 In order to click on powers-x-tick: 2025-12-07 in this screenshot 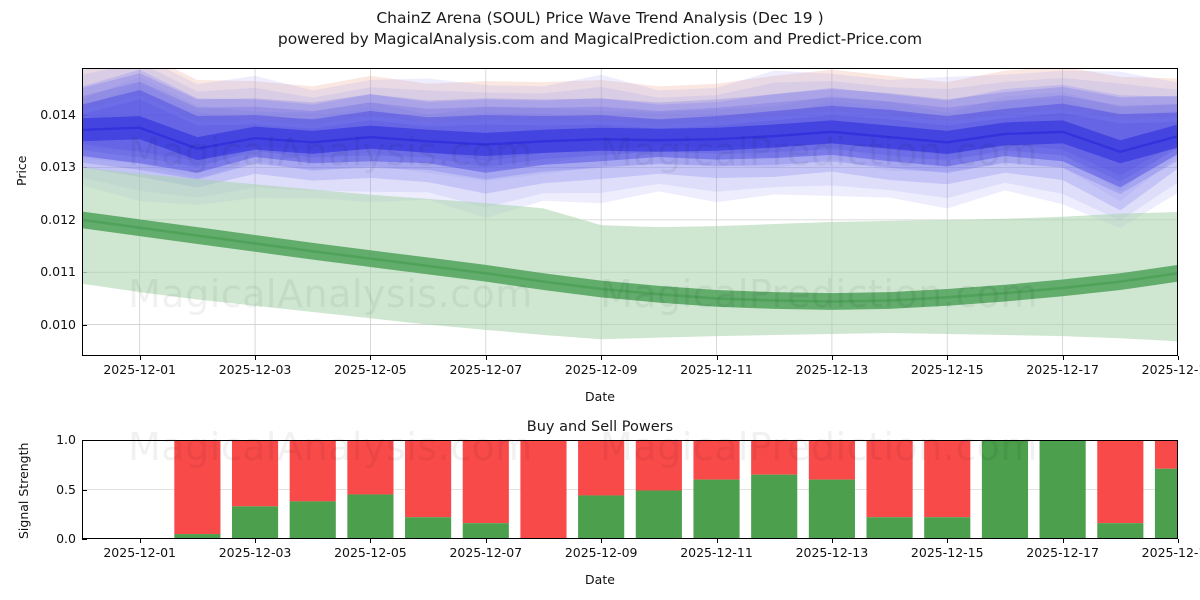, I will do `click(486, 552)`.